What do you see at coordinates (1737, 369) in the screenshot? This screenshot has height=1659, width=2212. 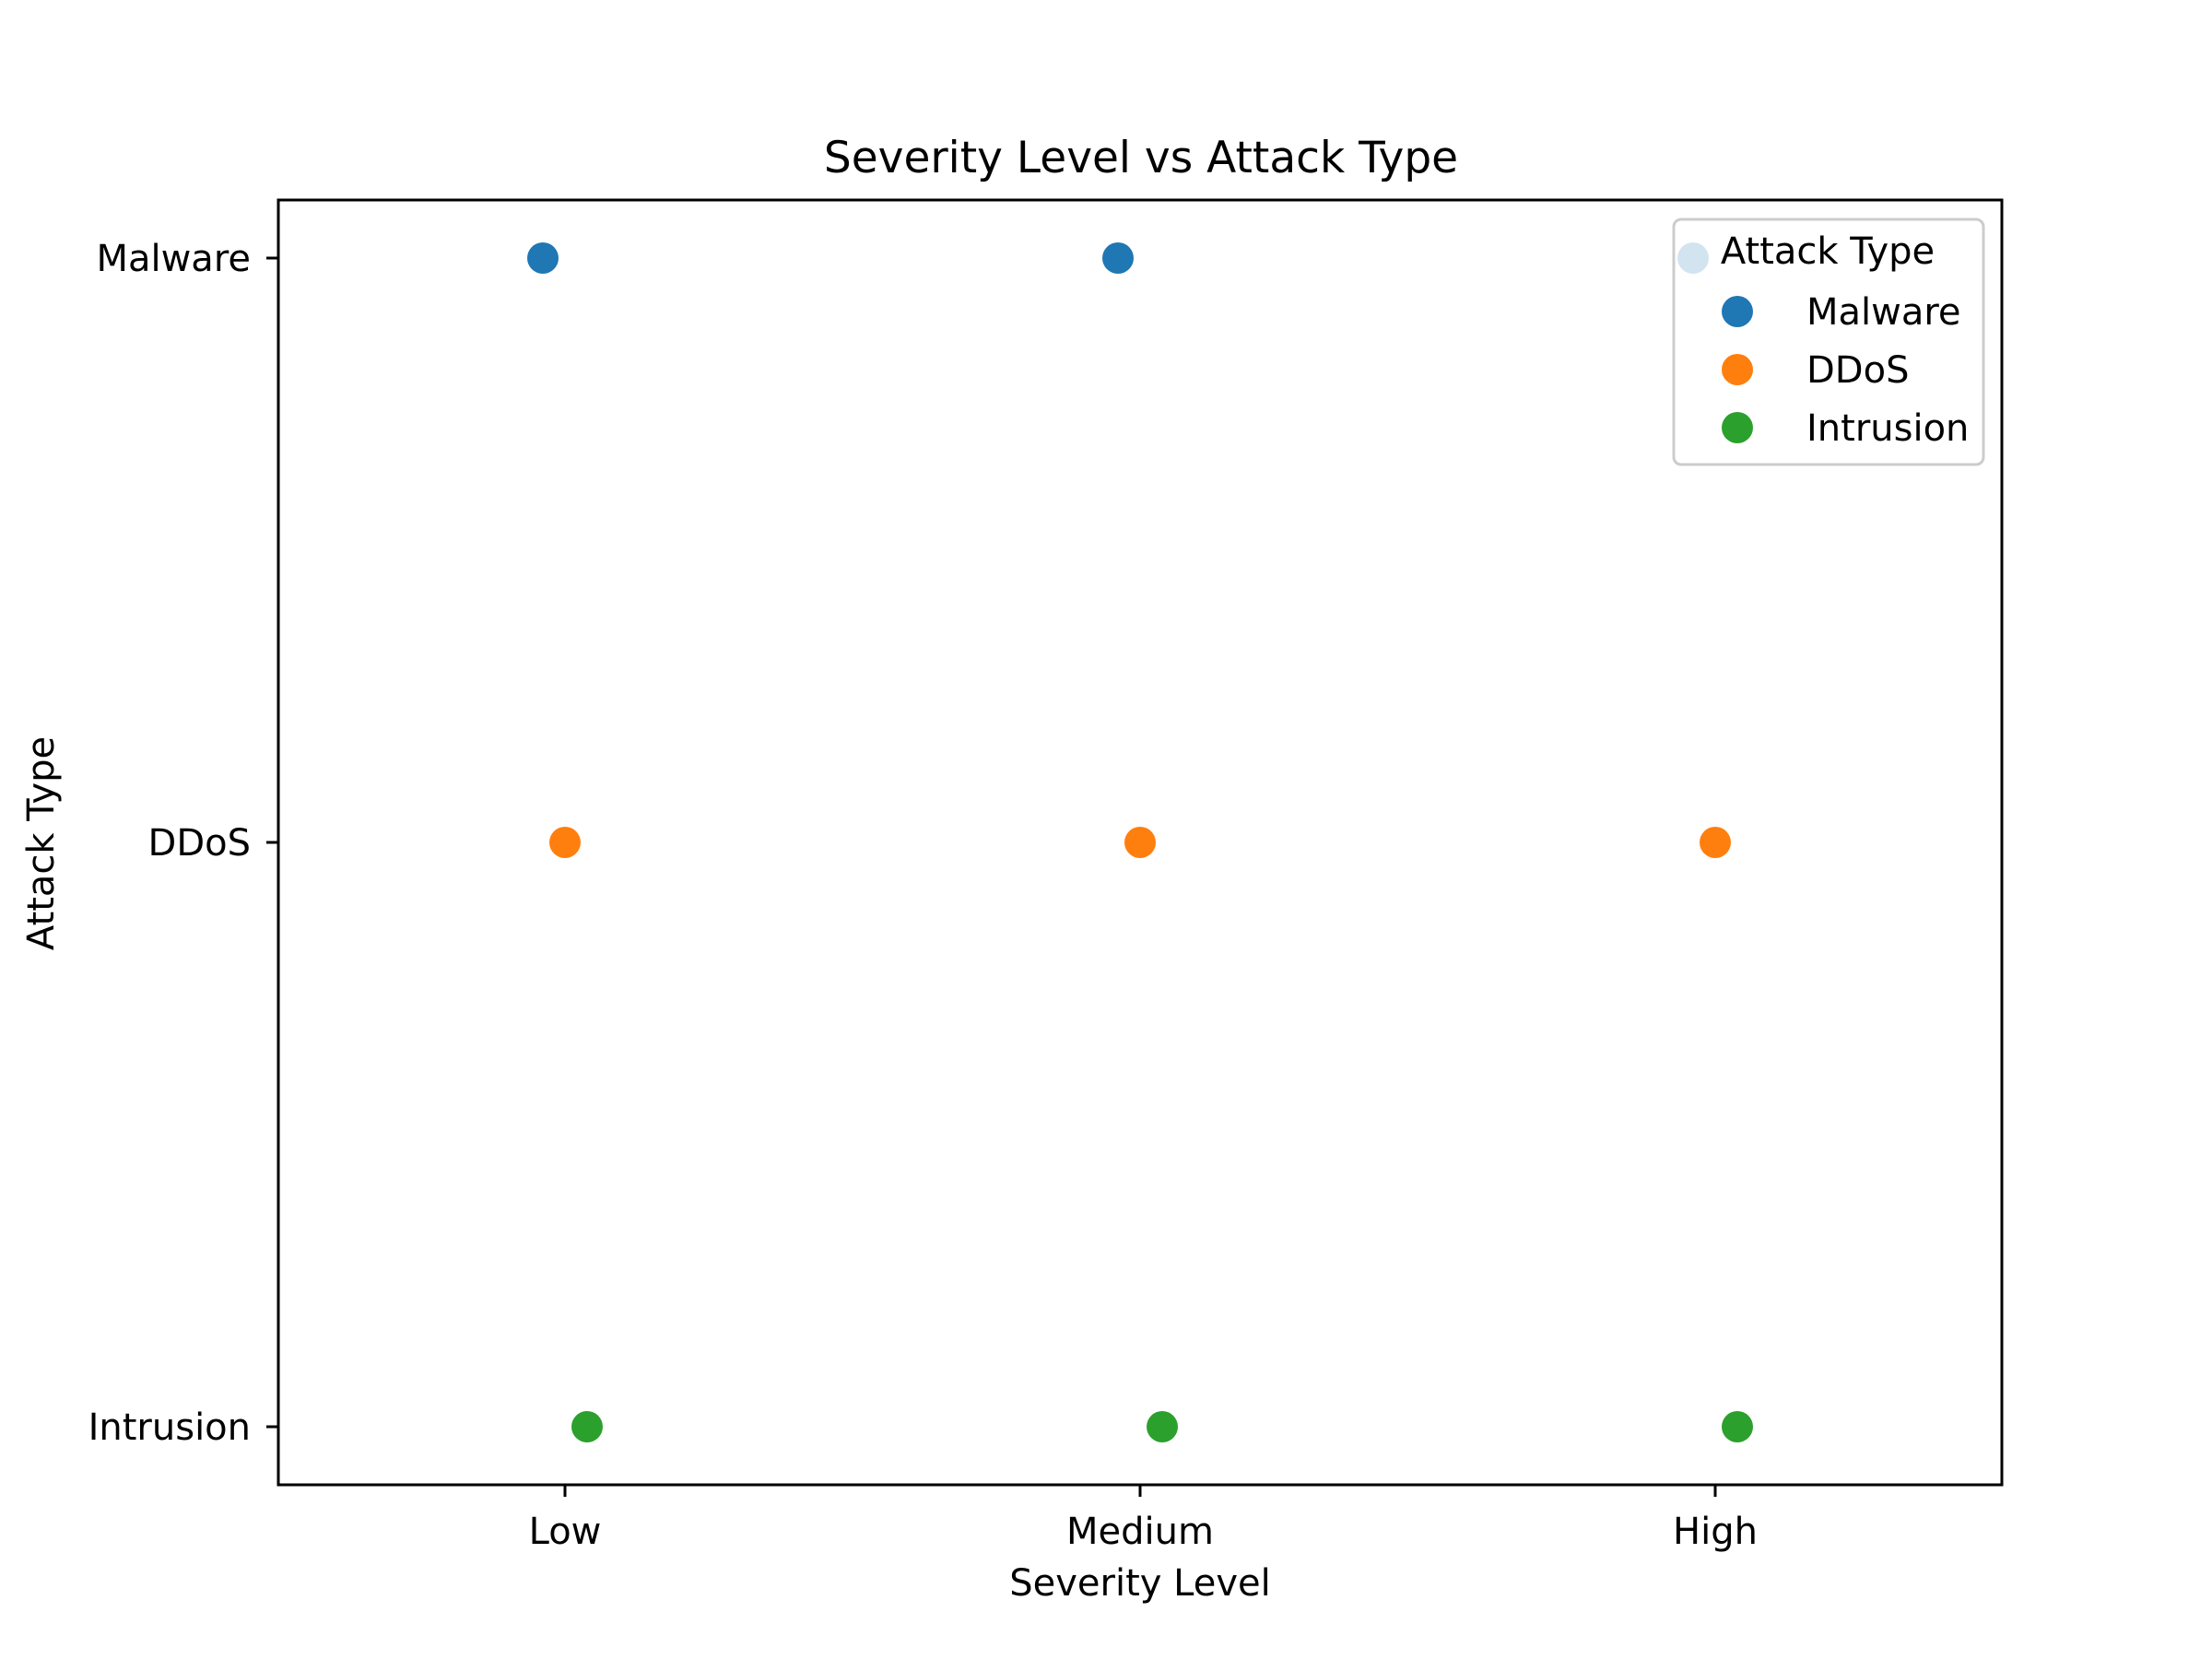 I see `legend-marker-ddos` at bounding box center [1737, 369].